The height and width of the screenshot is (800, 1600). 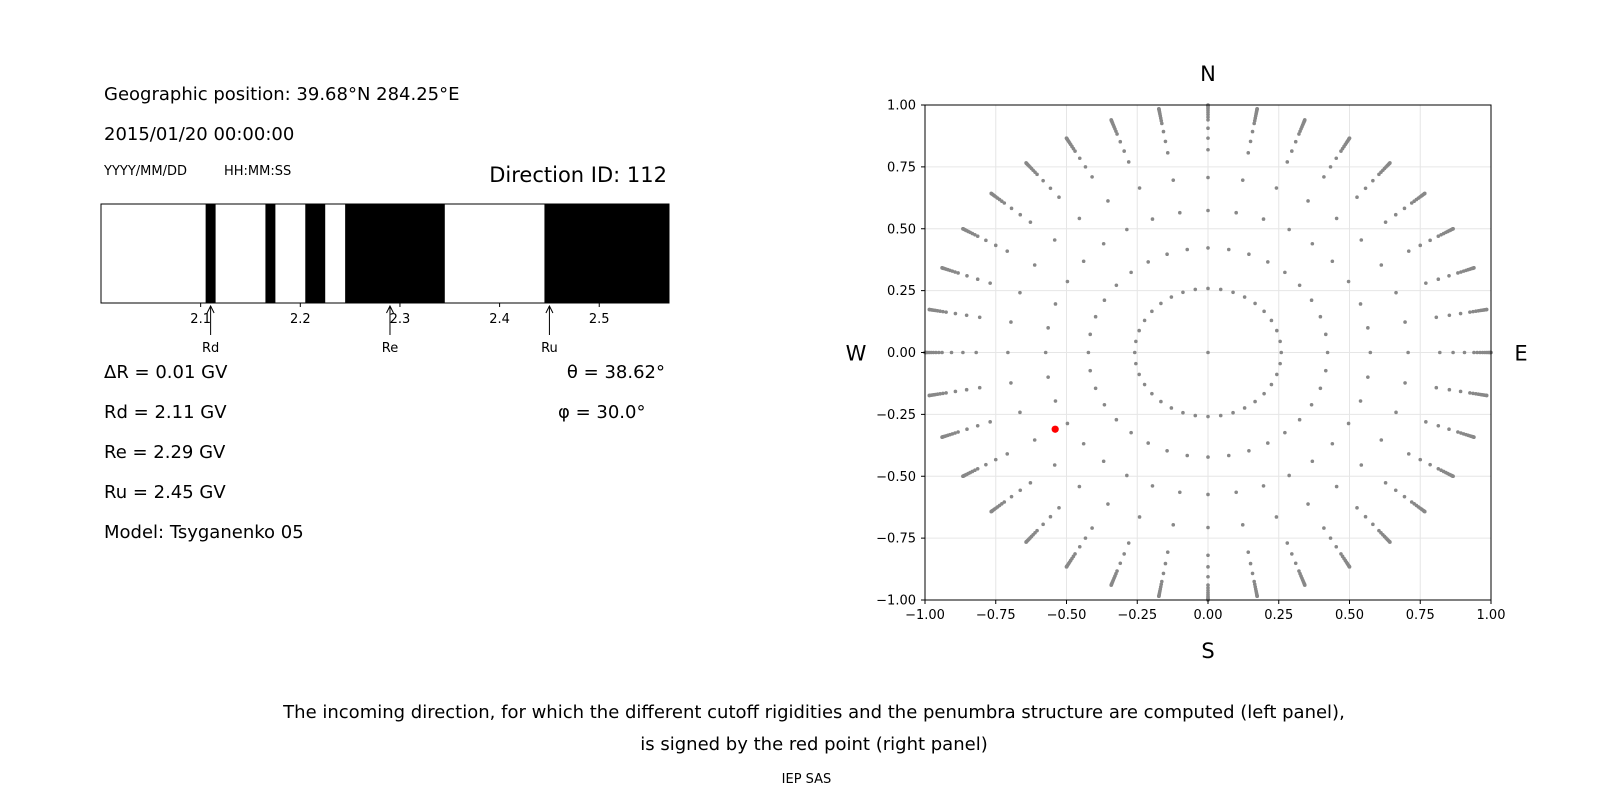 I want to click on compass-west: W, so click(x=856, y=354).